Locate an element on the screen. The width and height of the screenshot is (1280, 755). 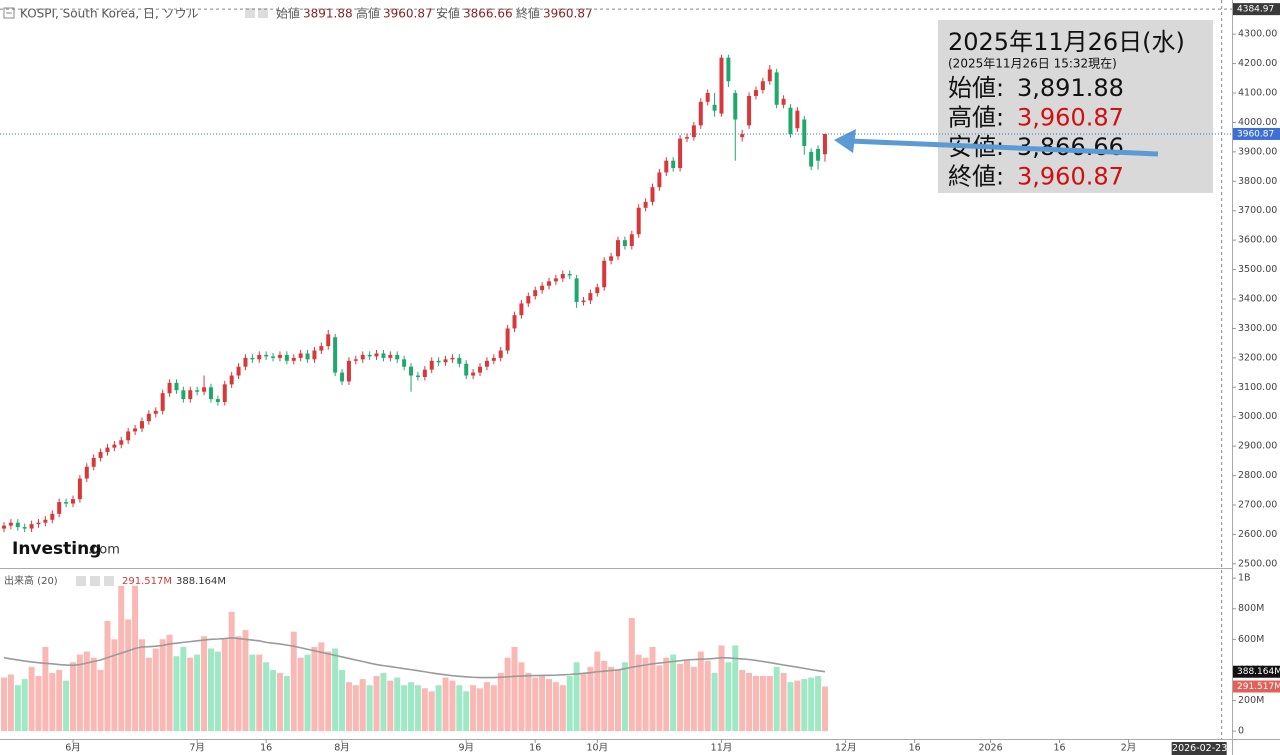
y-tick-label: 2600.00 is located at coordinates (1257, 534).